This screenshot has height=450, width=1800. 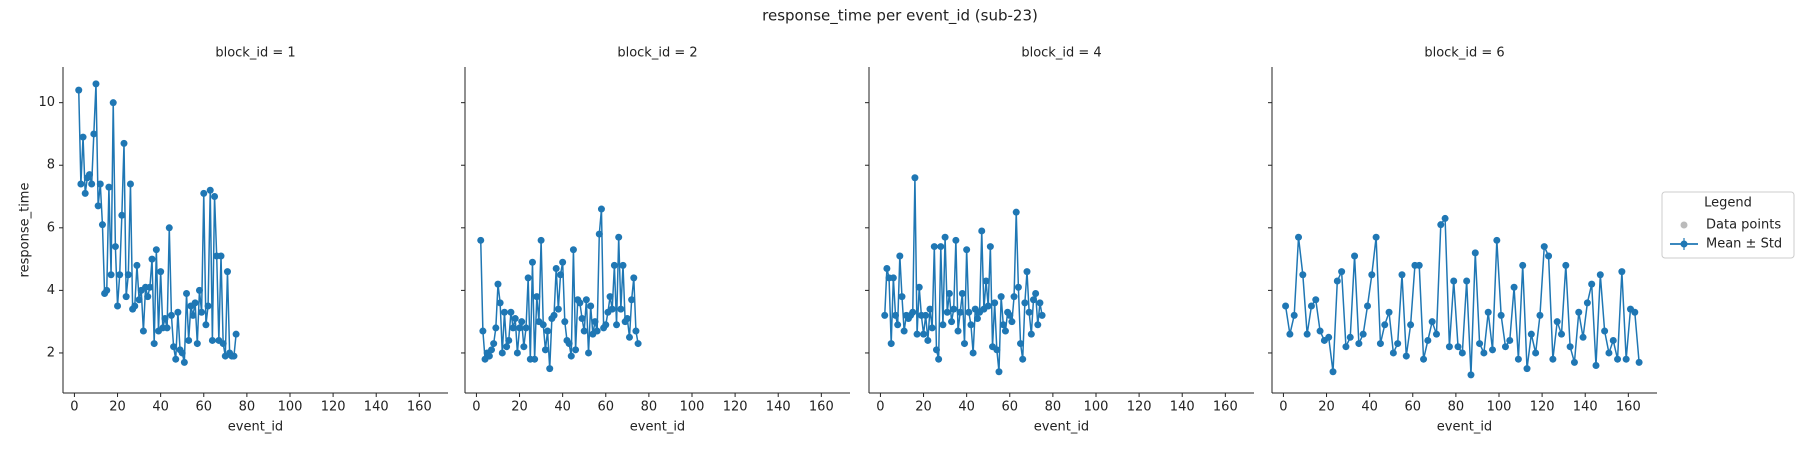 What do you see at coordinates (51, 290) in the screenshot?
I see `y-tick-label: 4` at bounding box center [51, 290].